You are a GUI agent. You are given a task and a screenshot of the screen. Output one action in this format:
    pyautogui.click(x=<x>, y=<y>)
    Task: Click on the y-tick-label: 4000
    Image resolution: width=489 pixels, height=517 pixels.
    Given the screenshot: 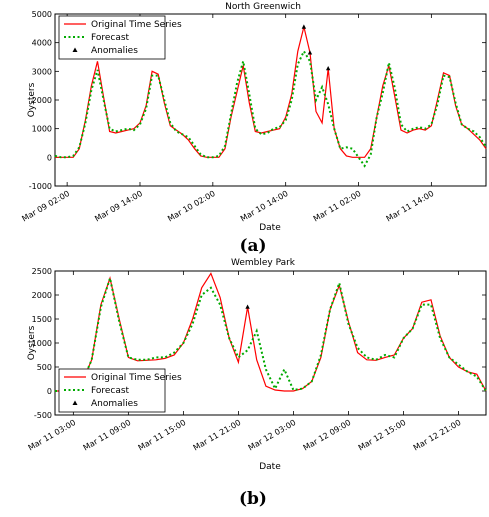 What is the action you would take?
    pyautogui.click(x=42, y=43)
    